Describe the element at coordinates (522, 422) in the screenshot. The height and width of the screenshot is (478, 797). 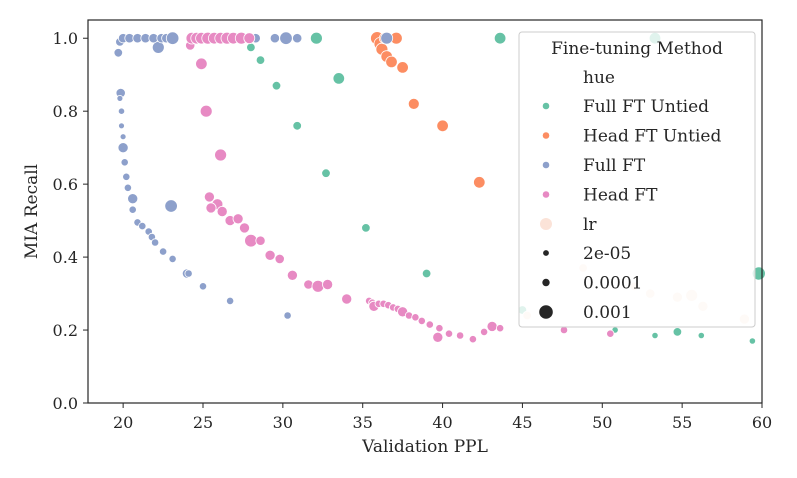
I see `x-tick-label: 45` at that location.